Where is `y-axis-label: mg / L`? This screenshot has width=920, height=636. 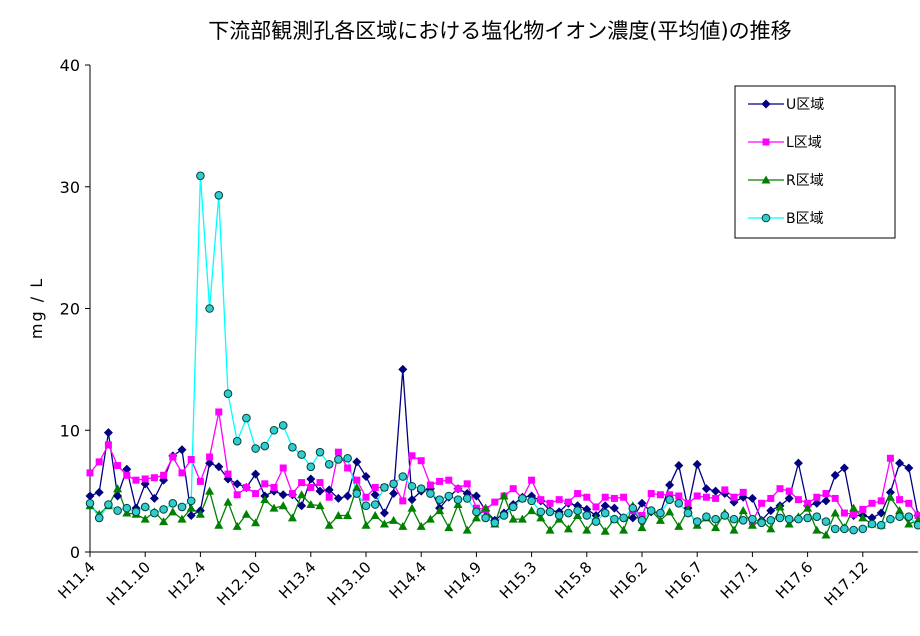 y-axis-label: mg / L is located at coordinates (36, 308).